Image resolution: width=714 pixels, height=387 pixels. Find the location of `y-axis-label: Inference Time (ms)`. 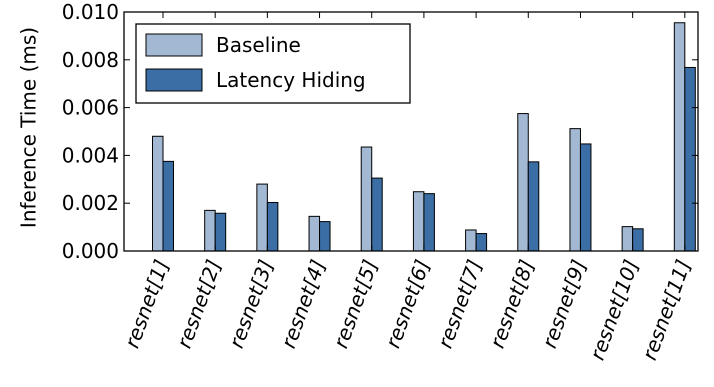

y-axis-label: Inference Time (ms) is located at coordinates (29, 127).